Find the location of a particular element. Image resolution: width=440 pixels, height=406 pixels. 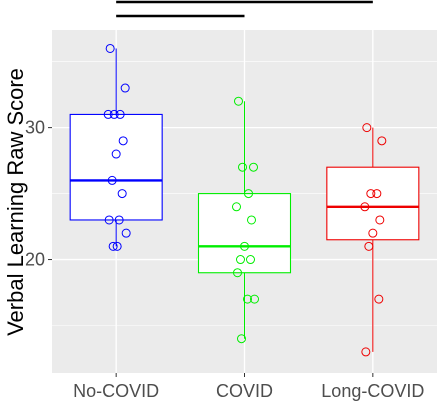

box-long-covid is located at coordinates (373, 239).